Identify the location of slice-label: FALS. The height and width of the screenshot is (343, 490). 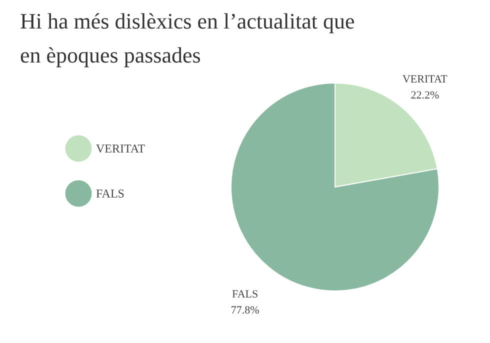
(245, 294).